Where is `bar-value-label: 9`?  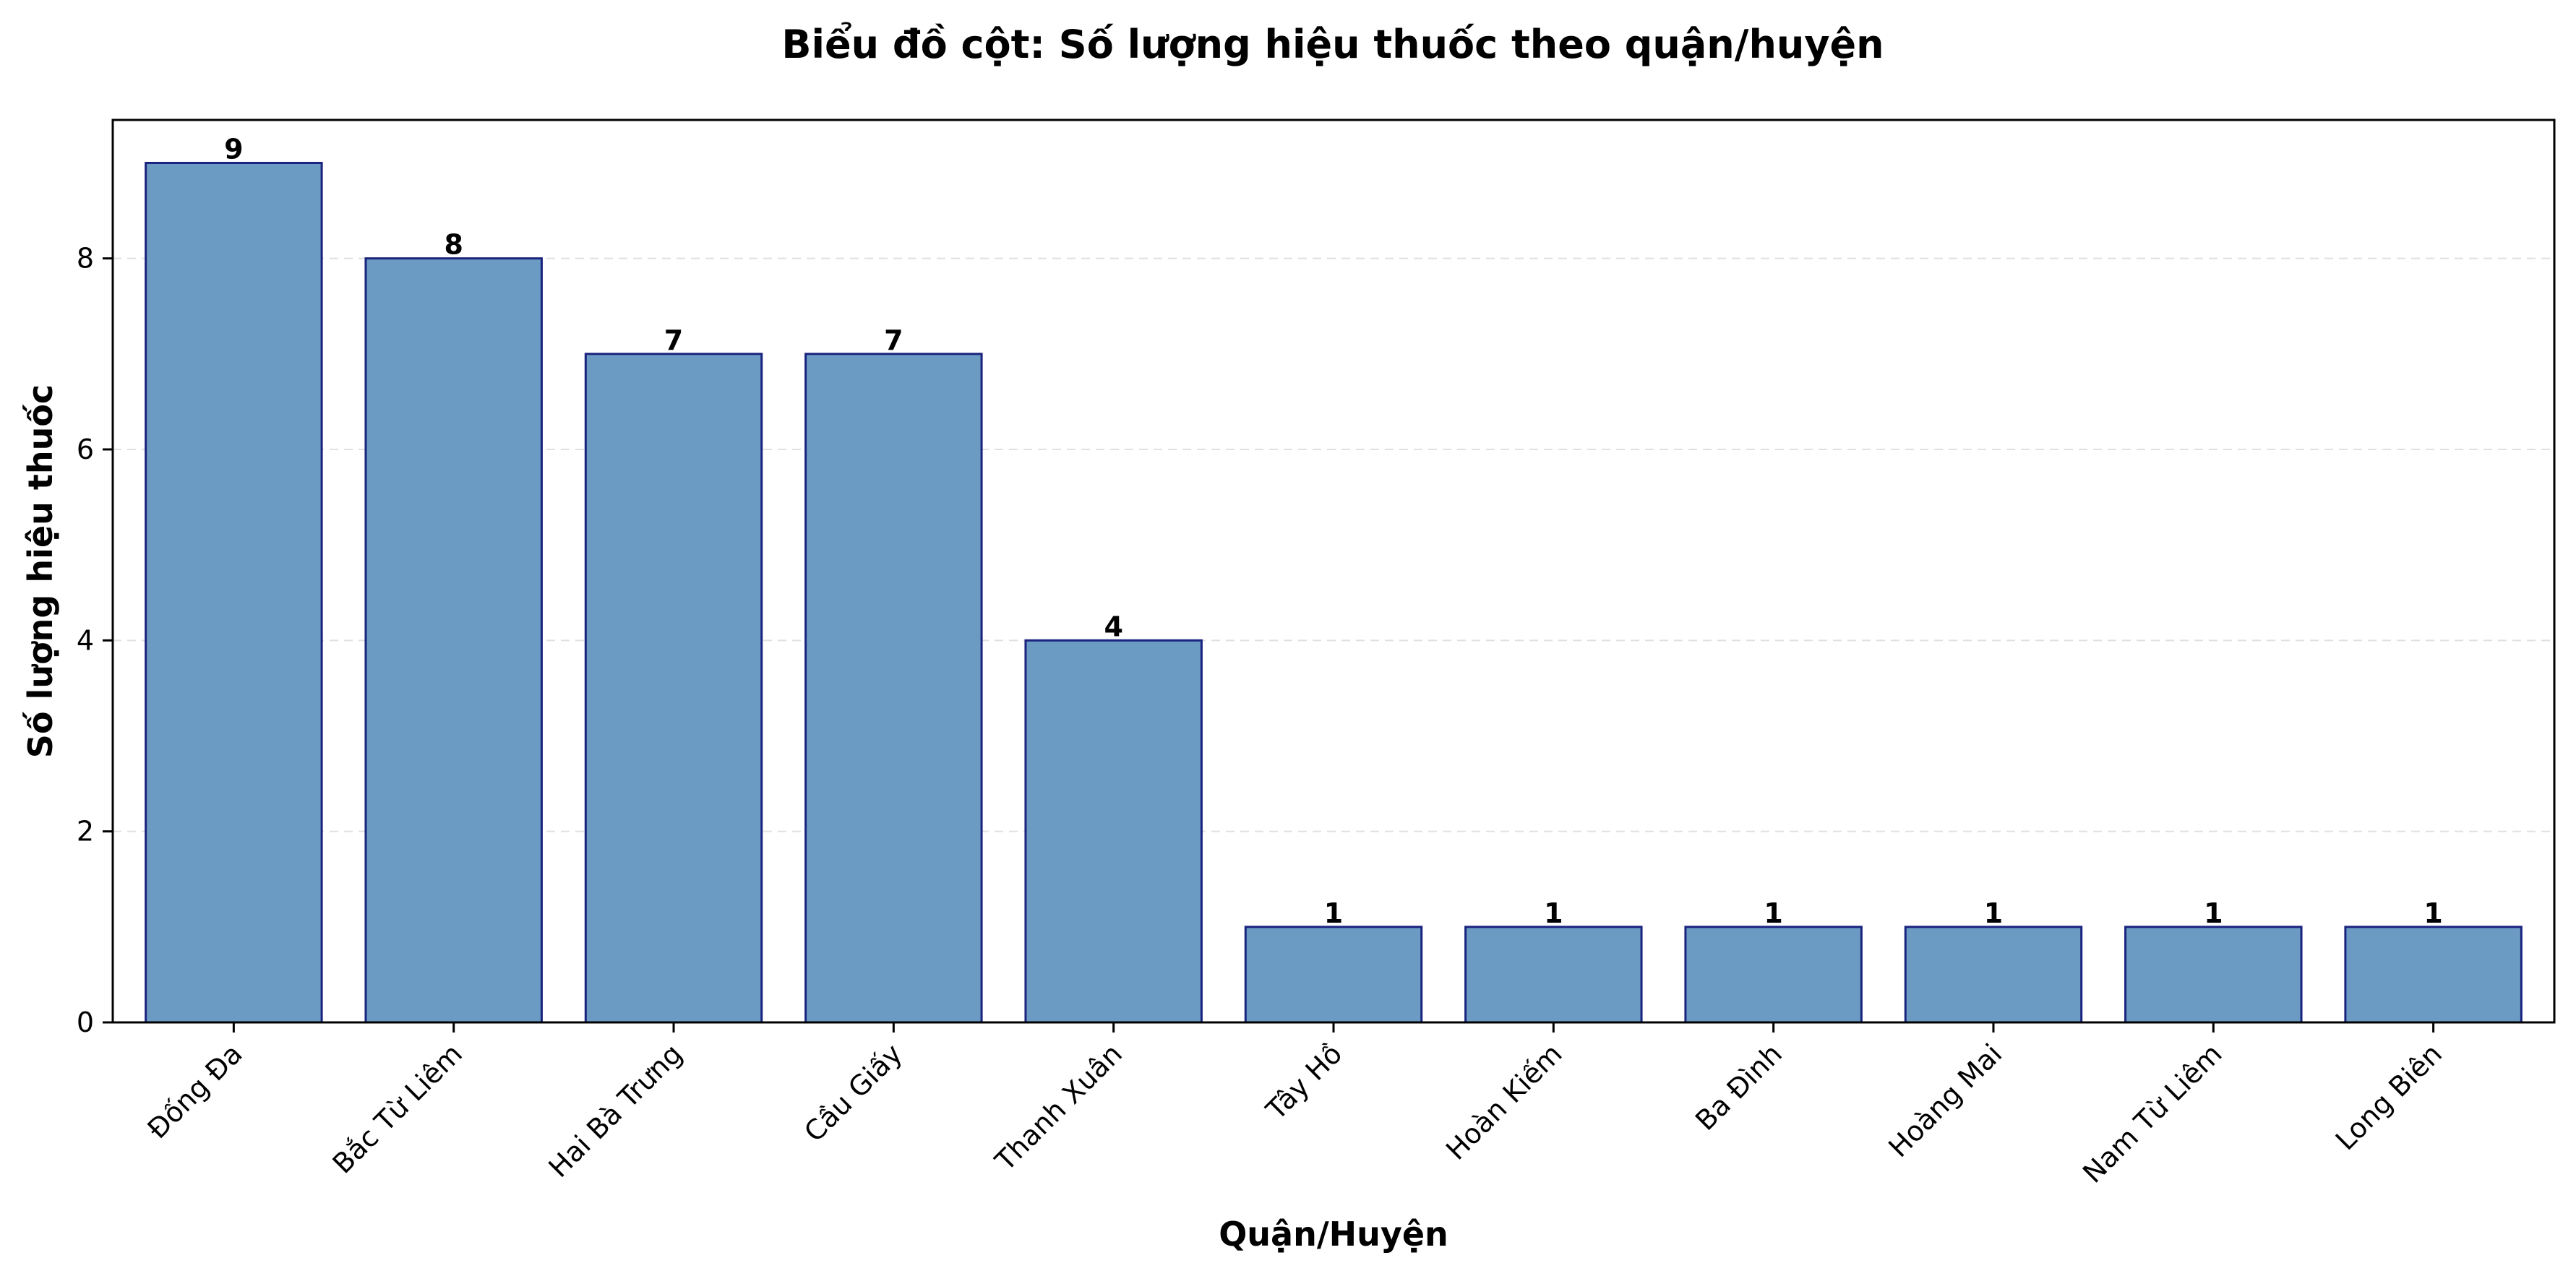
bar-value-label: 9 is located at coordinates (233, 149).